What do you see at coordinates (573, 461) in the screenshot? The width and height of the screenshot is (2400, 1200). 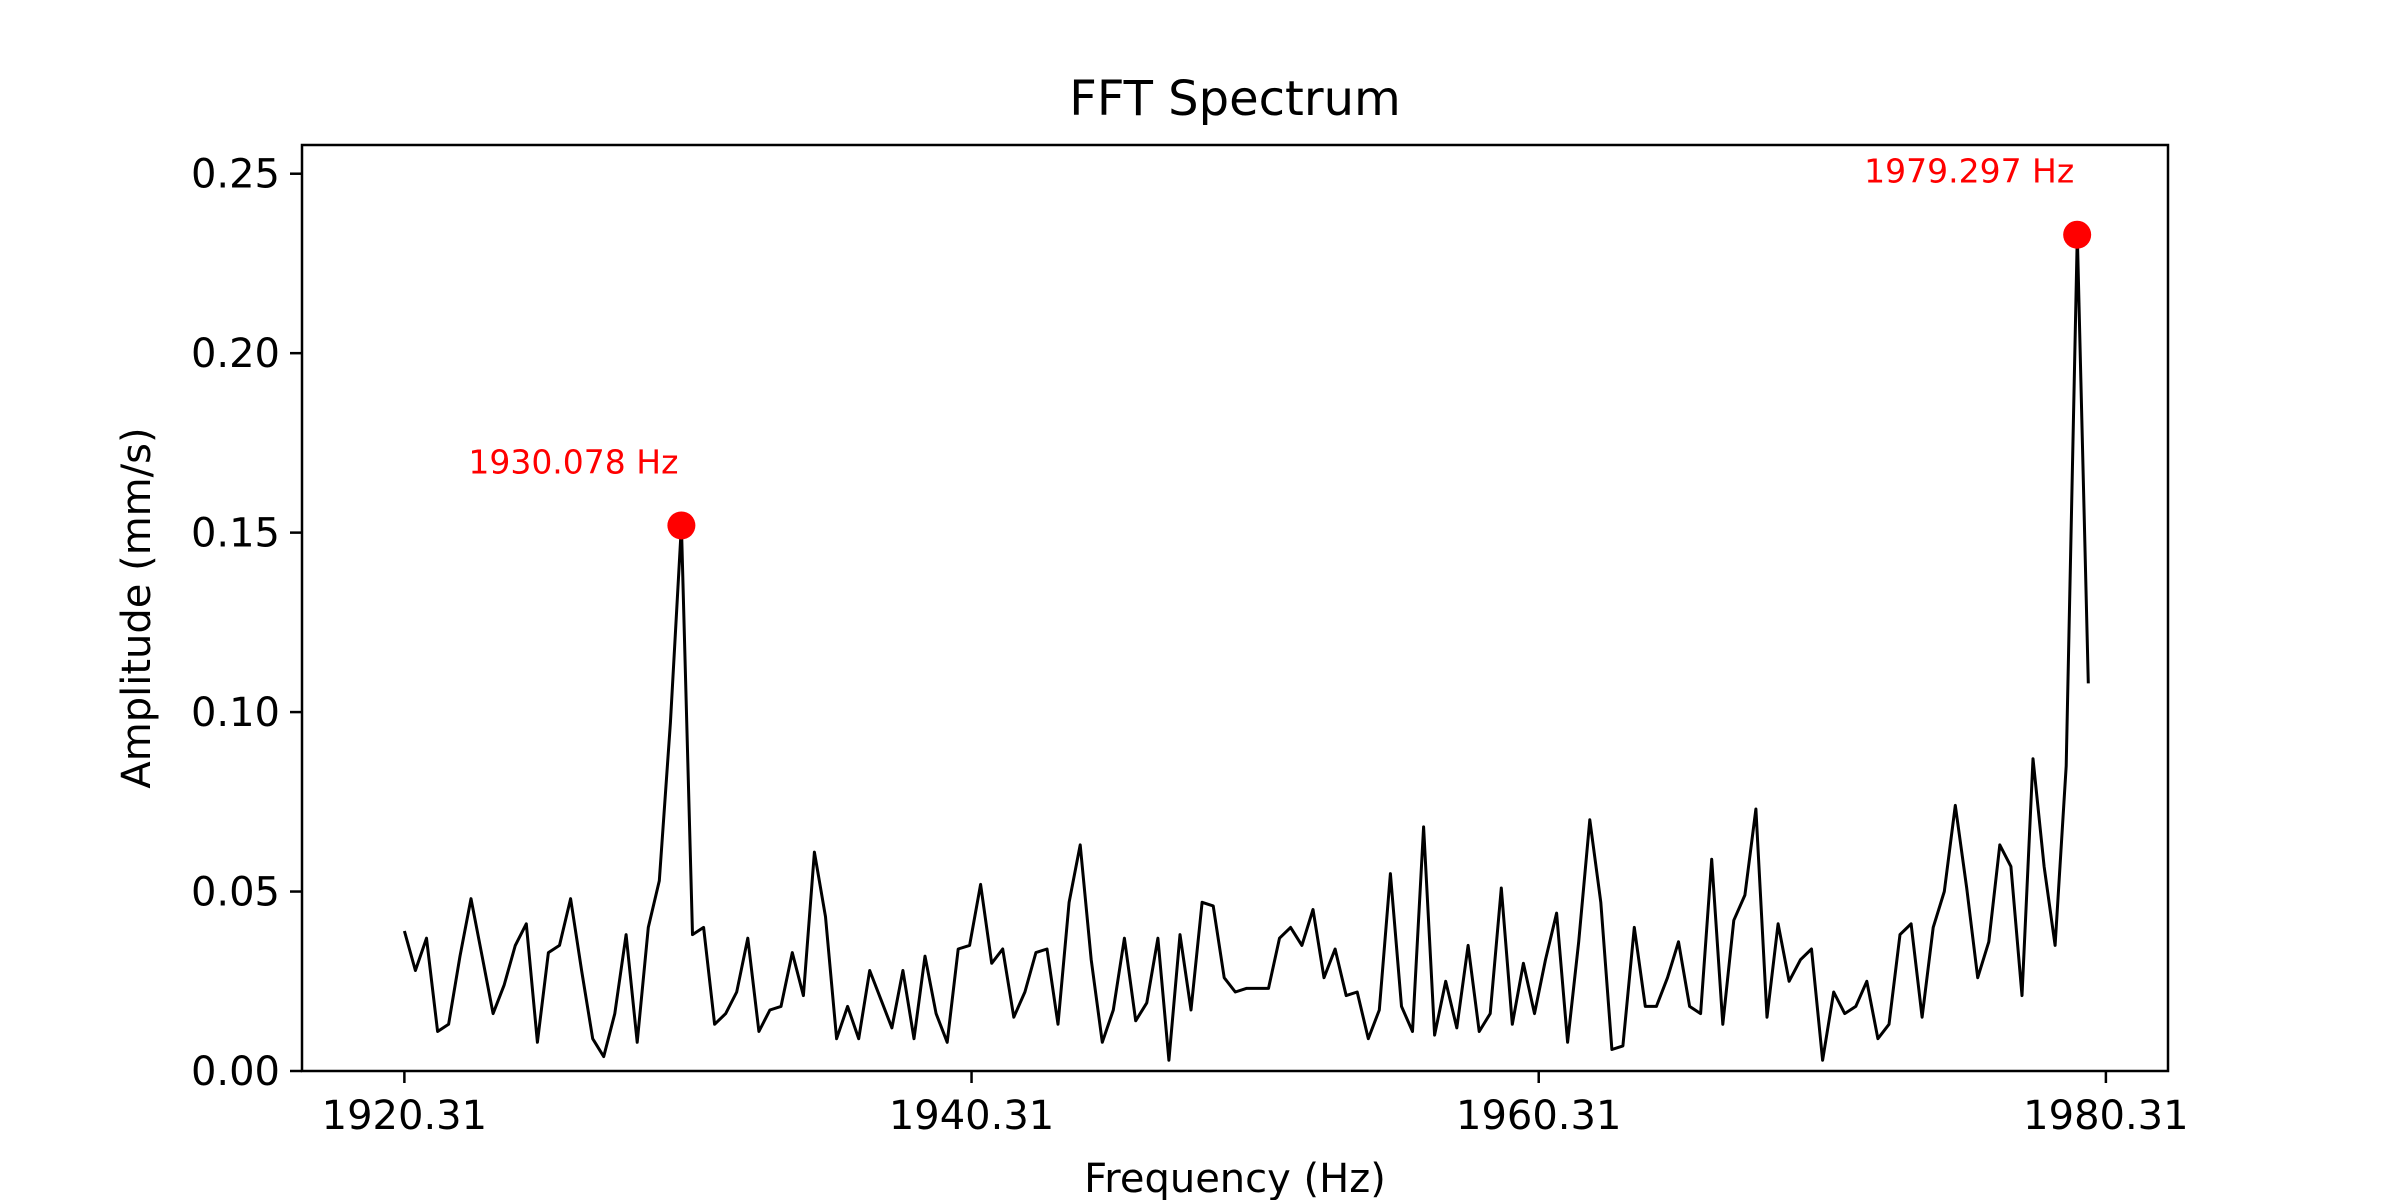 I see `peak-label: 1930.078 Hz` at bounding box center [573, 461].